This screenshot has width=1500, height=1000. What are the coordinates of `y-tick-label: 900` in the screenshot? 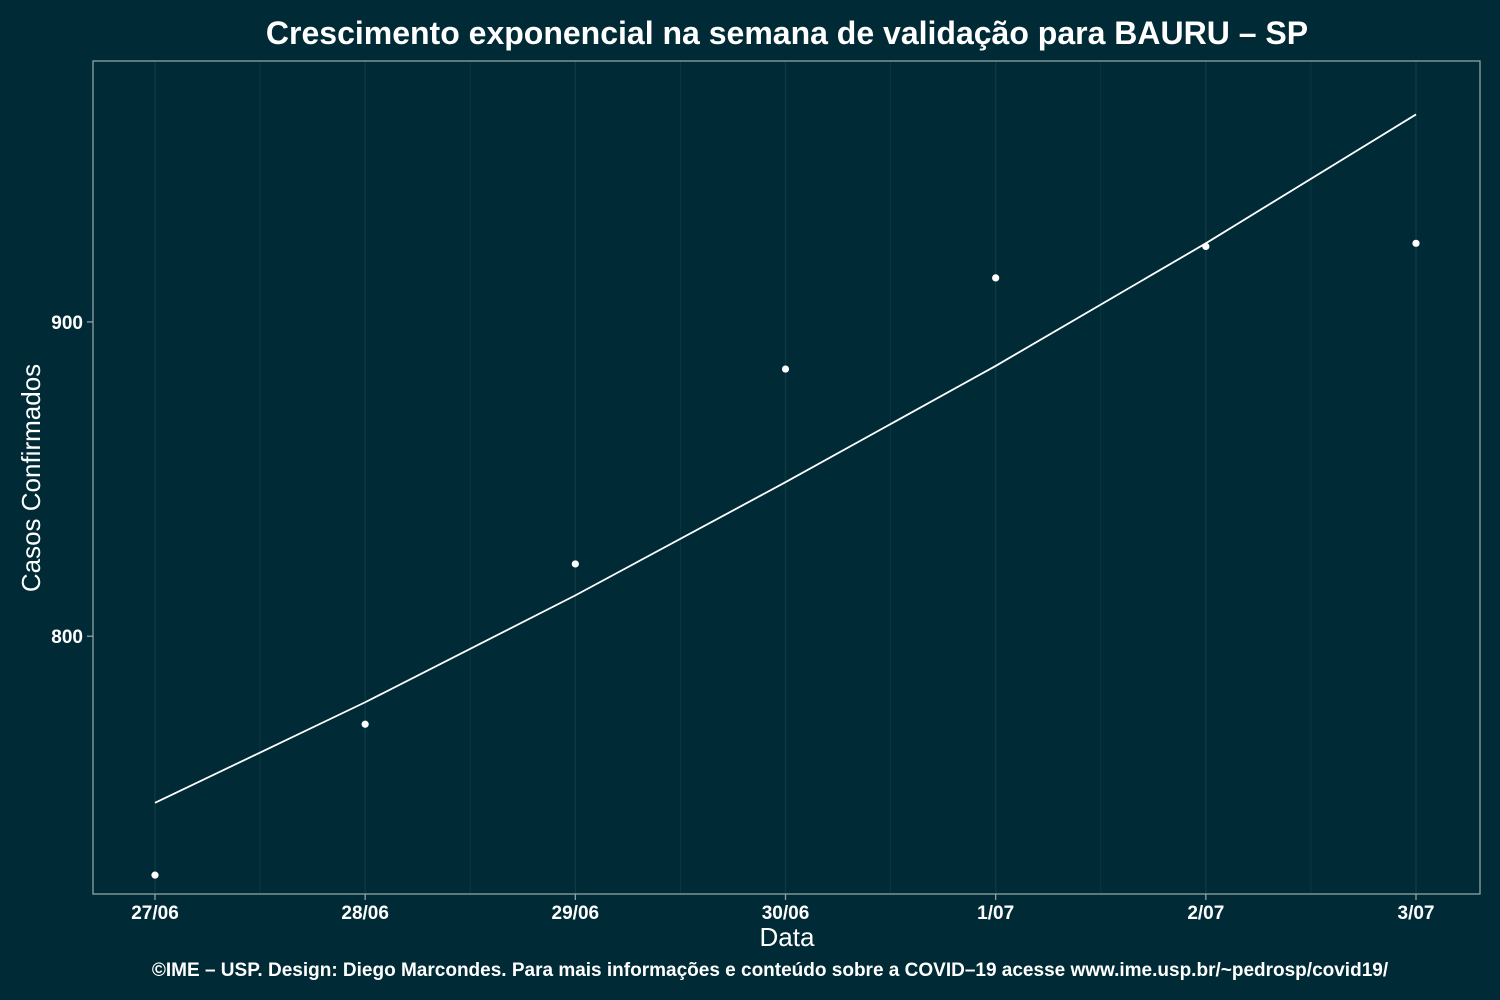 It's located at (67, 323).